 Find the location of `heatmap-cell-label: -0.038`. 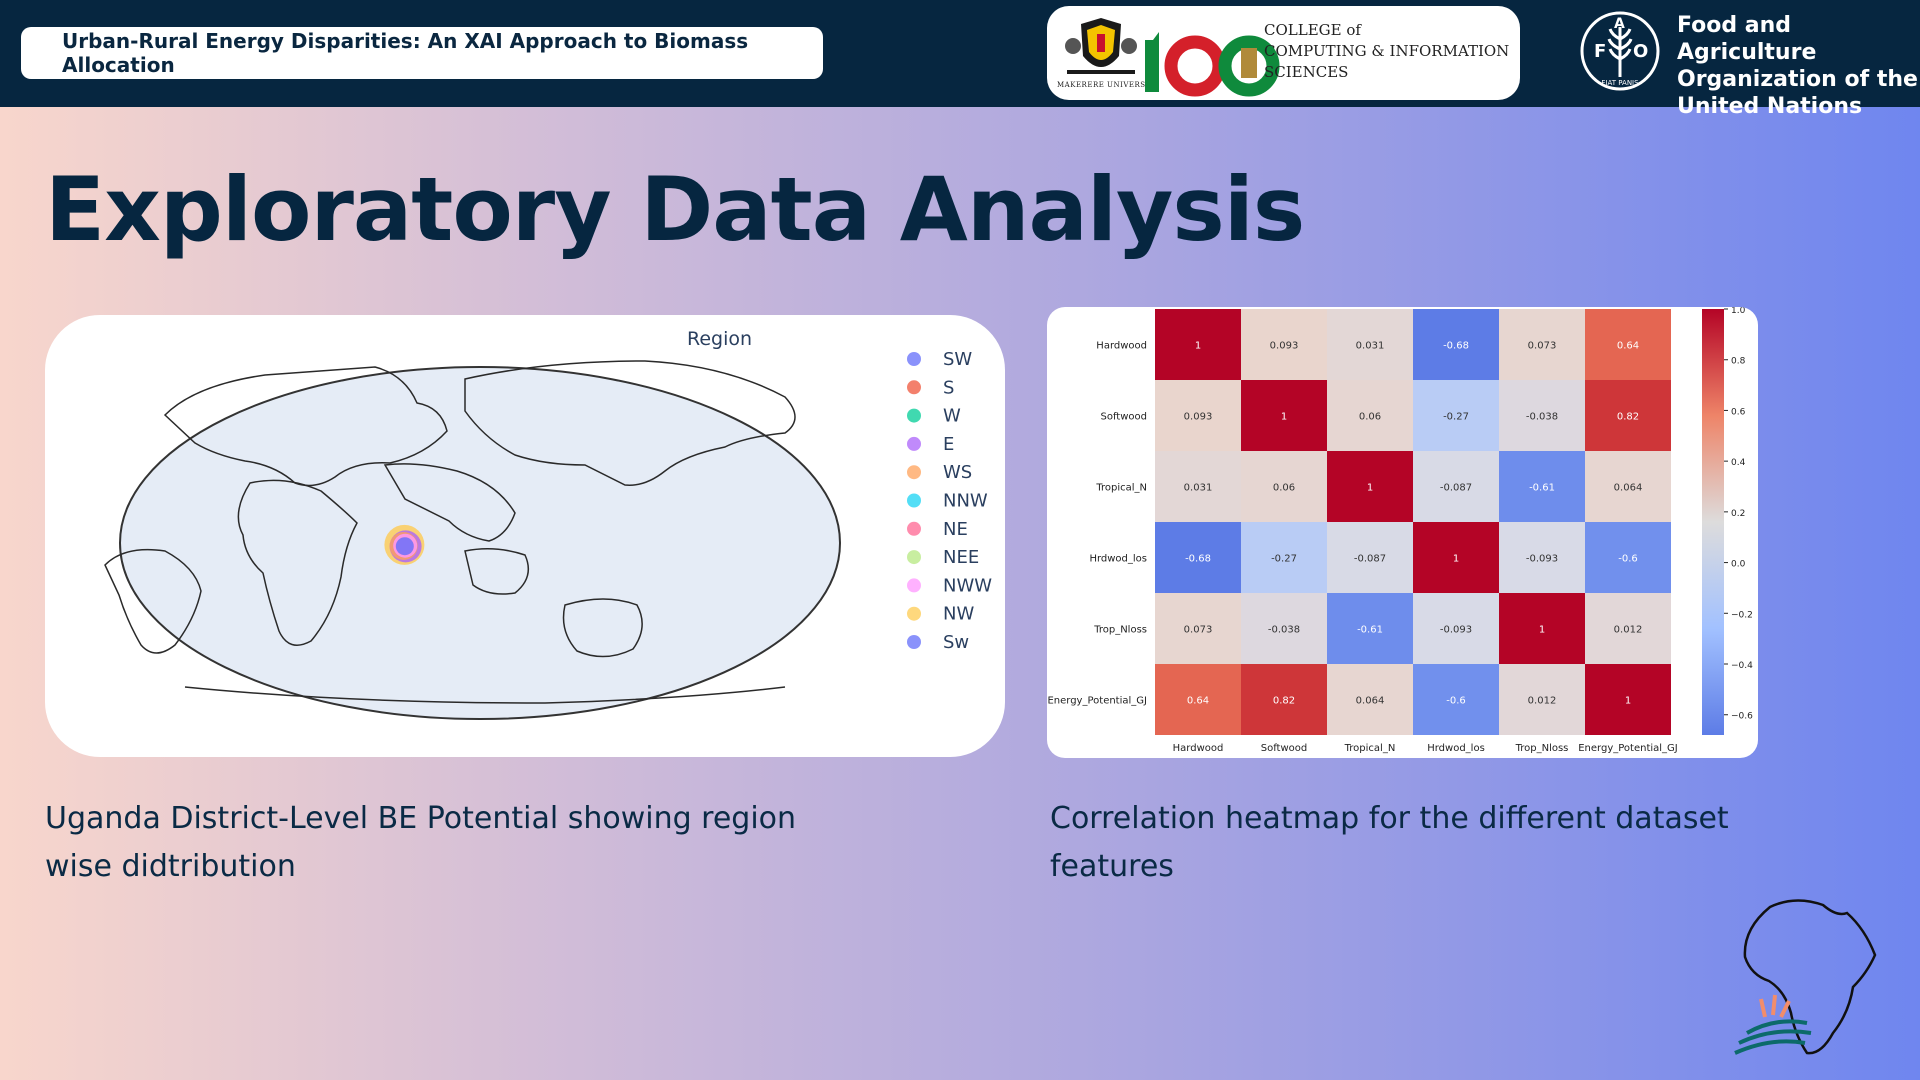

heatmap-cell-label: -0.038 is located at coordinates (1542, 417).